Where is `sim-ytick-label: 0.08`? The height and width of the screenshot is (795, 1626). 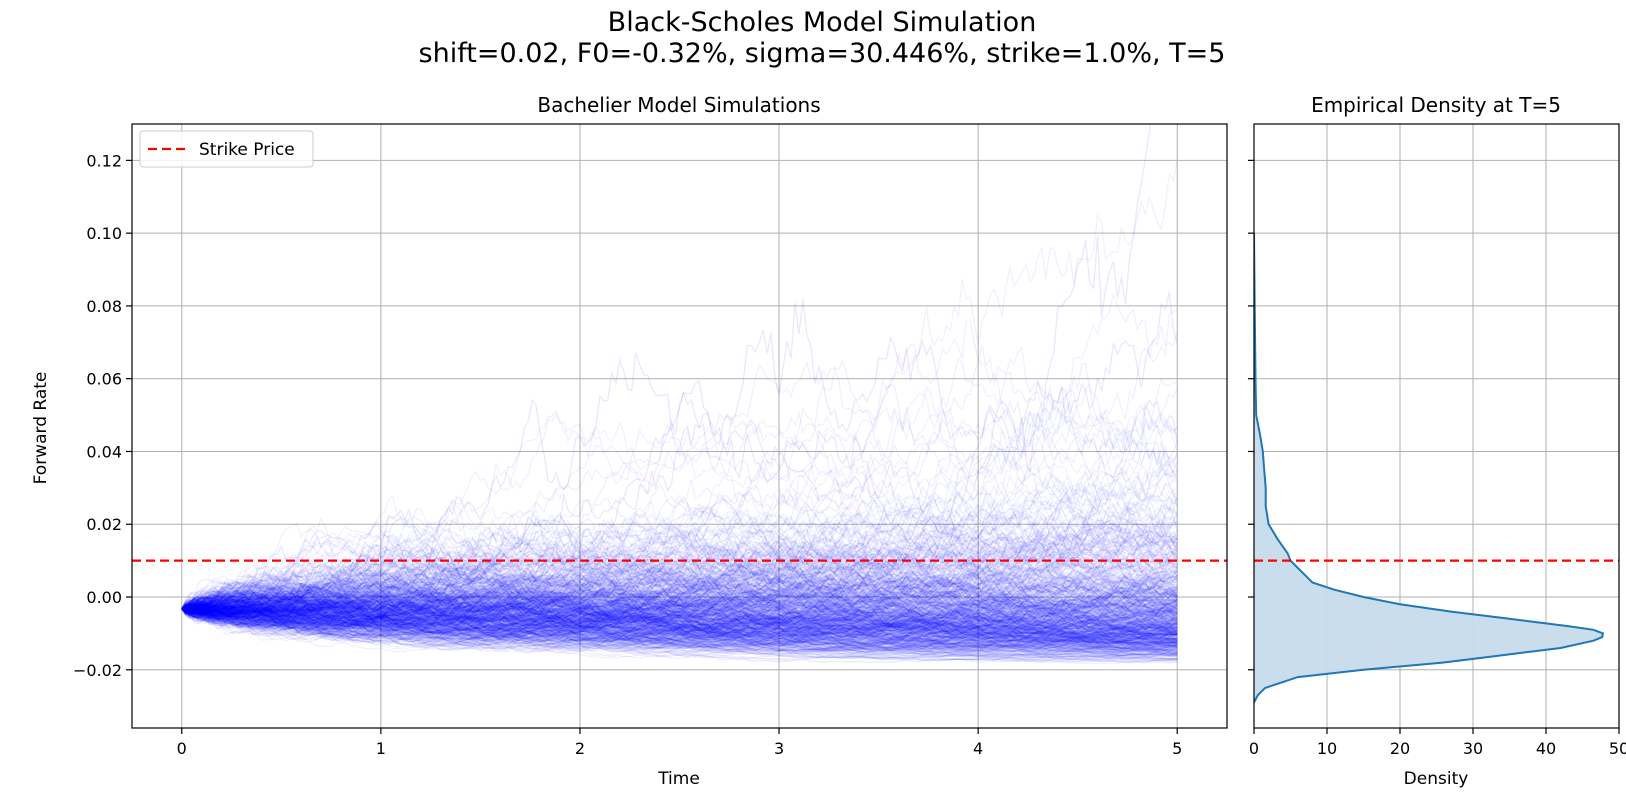 sim-ytick-label: 0.08 is located at coordinates (104, 306).